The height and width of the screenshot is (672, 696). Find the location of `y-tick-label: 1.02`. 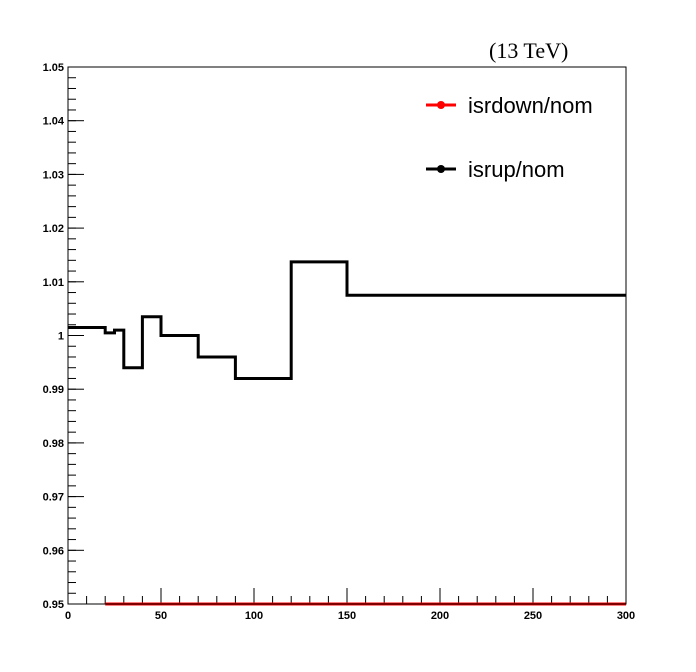

y-tick-label: 1.02 is located at coordinates (53, 229).